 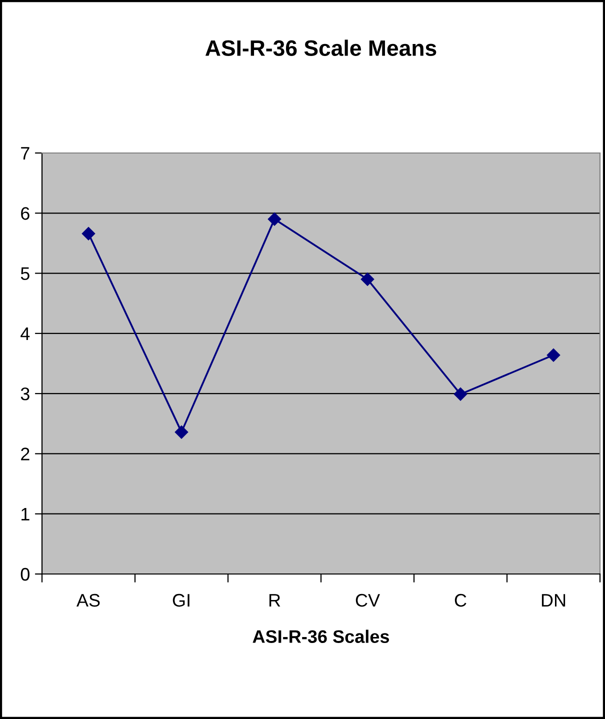 I want to click on y-tick-label: 6, so click(x=25, y=213).